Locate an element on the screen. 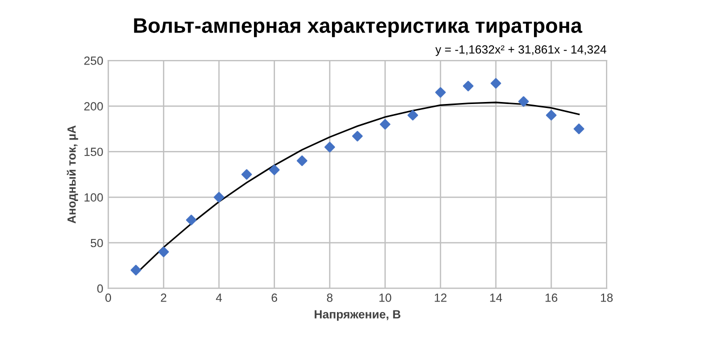 The image size is (712, 356). x-tick-label: 14 is located at coordinates (496, 298).